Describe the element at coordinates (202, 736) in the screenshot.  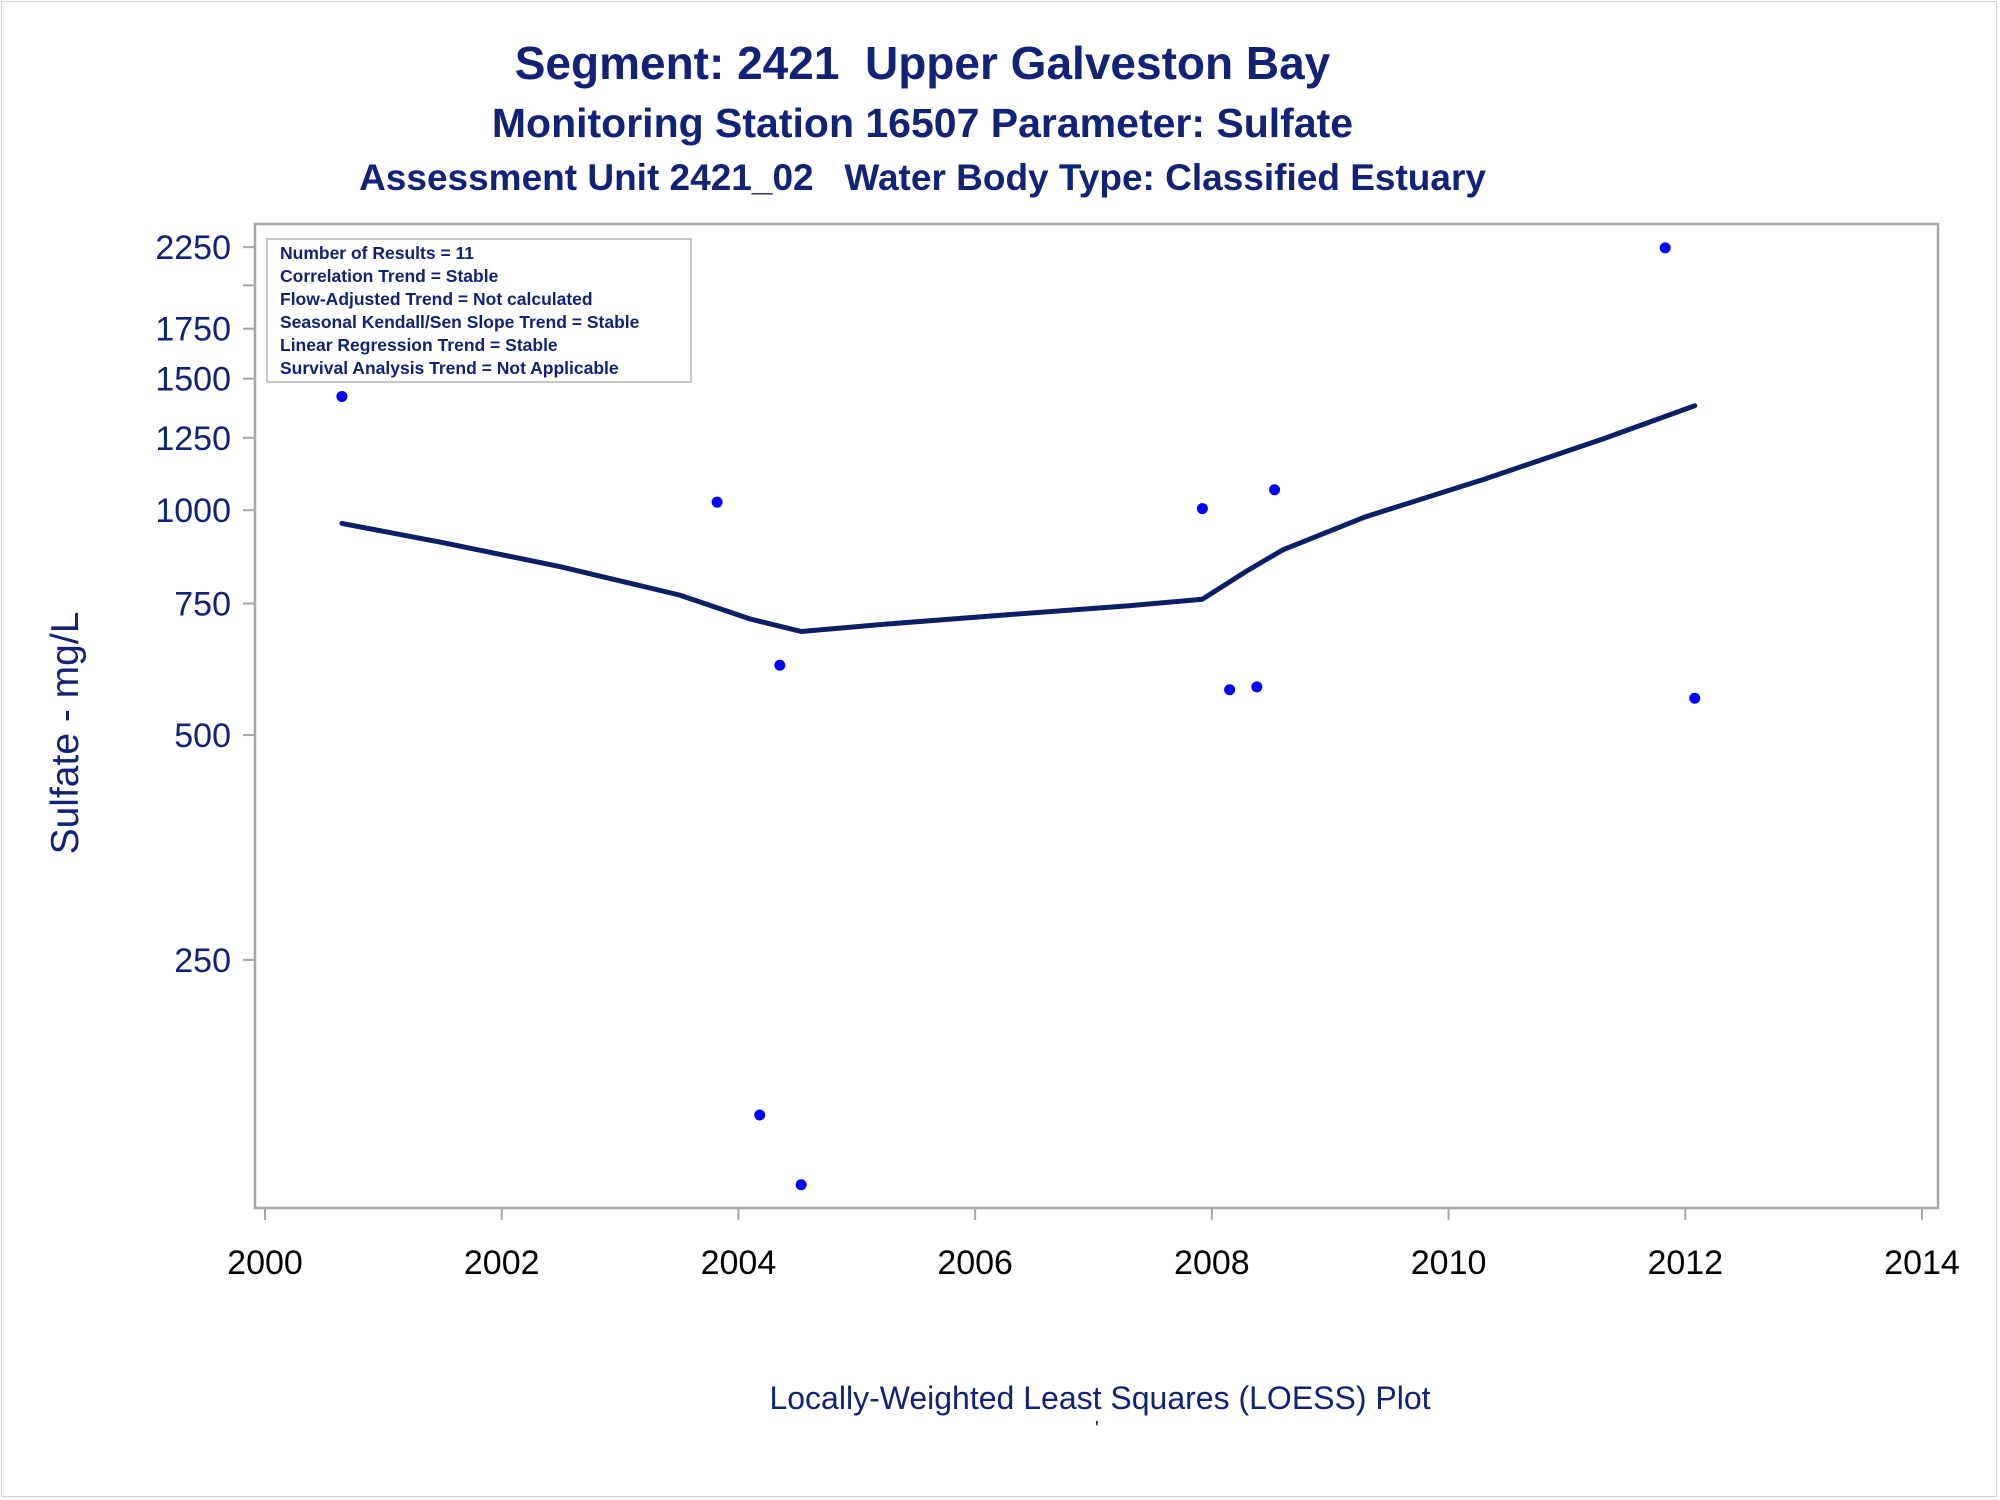
I see `y-tick-label: 500` at that location.